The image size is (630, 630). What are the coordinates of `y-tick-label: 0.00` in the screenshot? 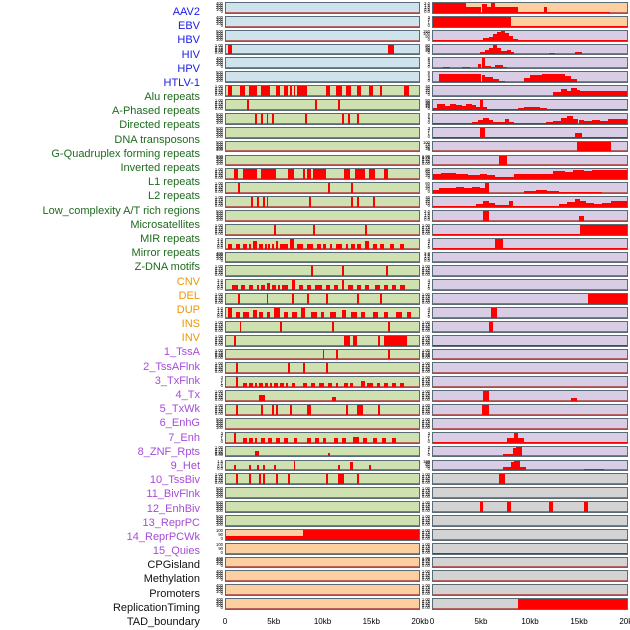 It's located at (218, 95).